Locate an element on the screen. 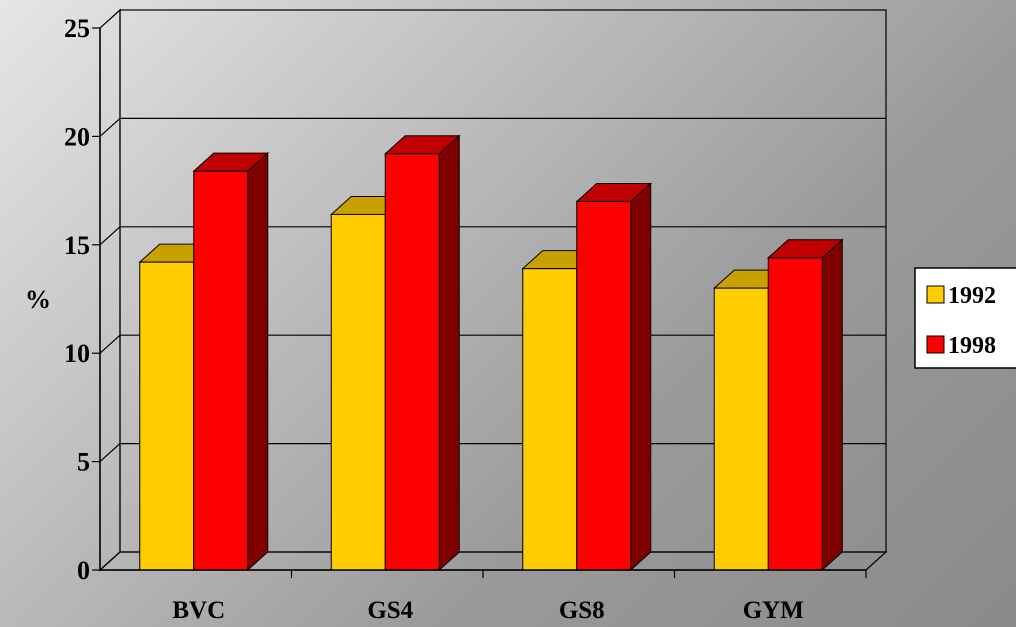 This screenshot has width=1016, height=627. legend: 1992 1998 is located at coordinates (965, 318).